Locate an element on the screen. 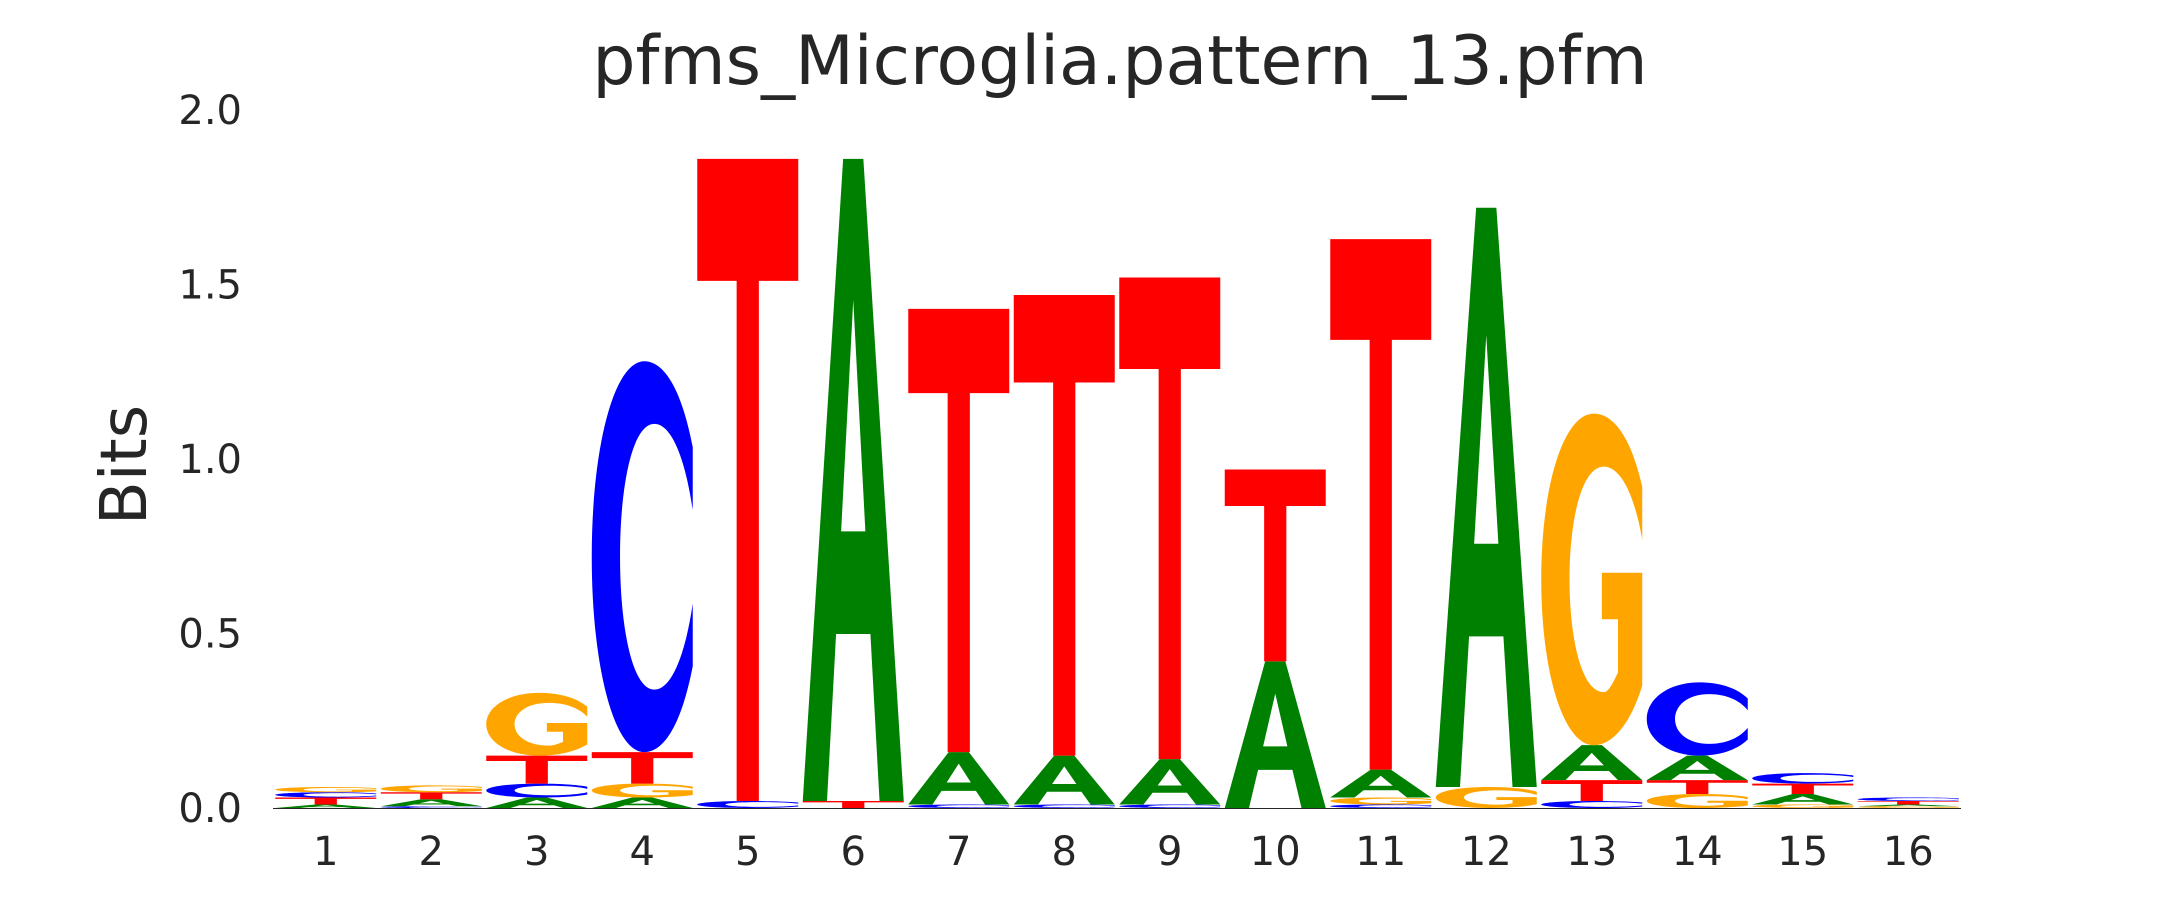 The height and width of the screenshot is (900, 2160). x-tick-label: 16 is located at coordinates (1908, 852).